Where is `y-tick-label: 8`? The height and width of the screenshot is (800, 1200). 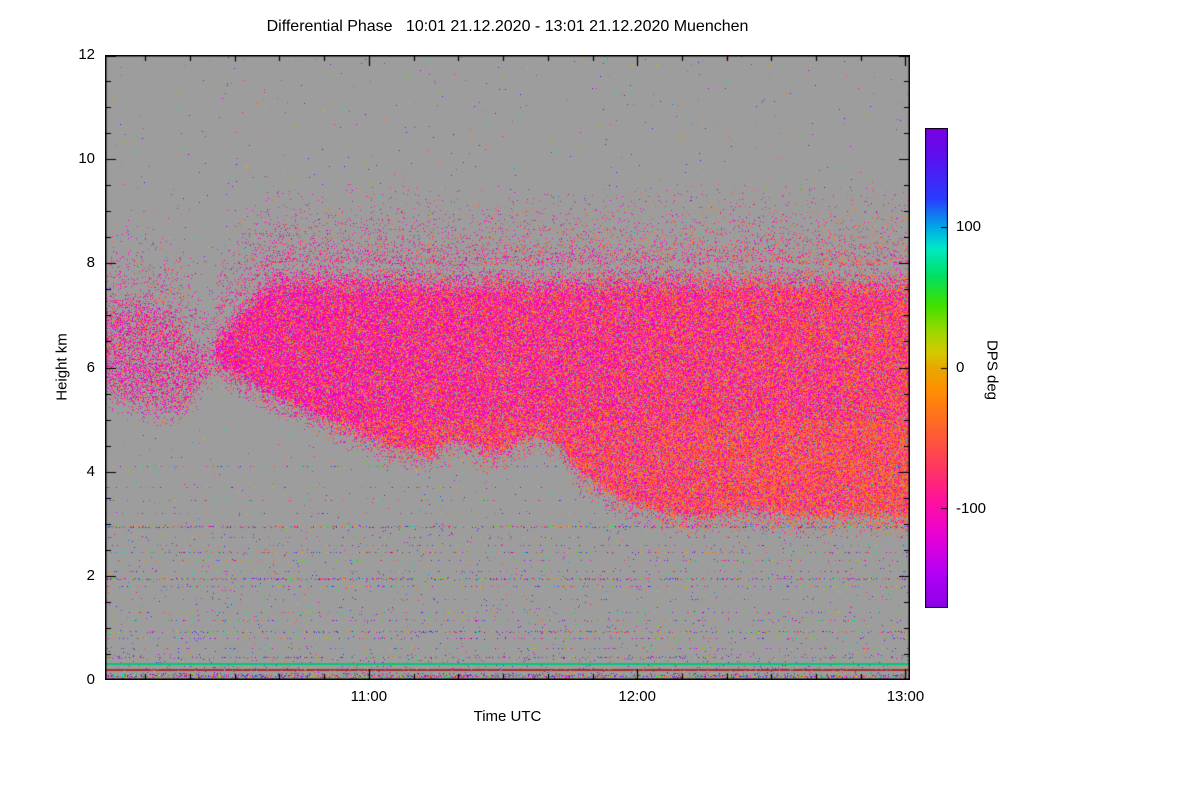
y-tick-label: 8 is located at coordinates (90, 263).